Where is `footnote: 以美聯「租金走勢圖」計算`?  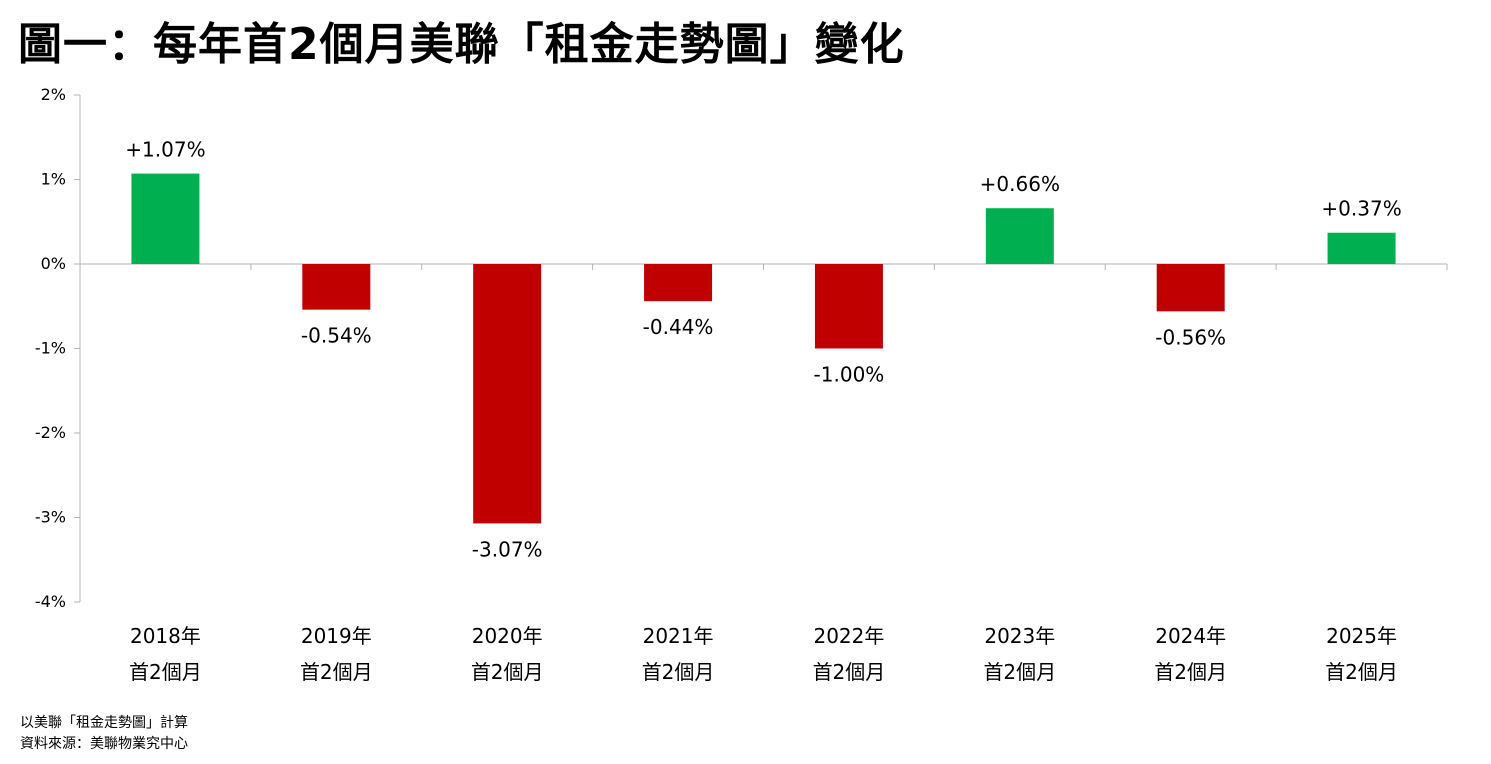
footnote: 以美聯「租金走勢圖」計算 is located at coordinates (104, 723).